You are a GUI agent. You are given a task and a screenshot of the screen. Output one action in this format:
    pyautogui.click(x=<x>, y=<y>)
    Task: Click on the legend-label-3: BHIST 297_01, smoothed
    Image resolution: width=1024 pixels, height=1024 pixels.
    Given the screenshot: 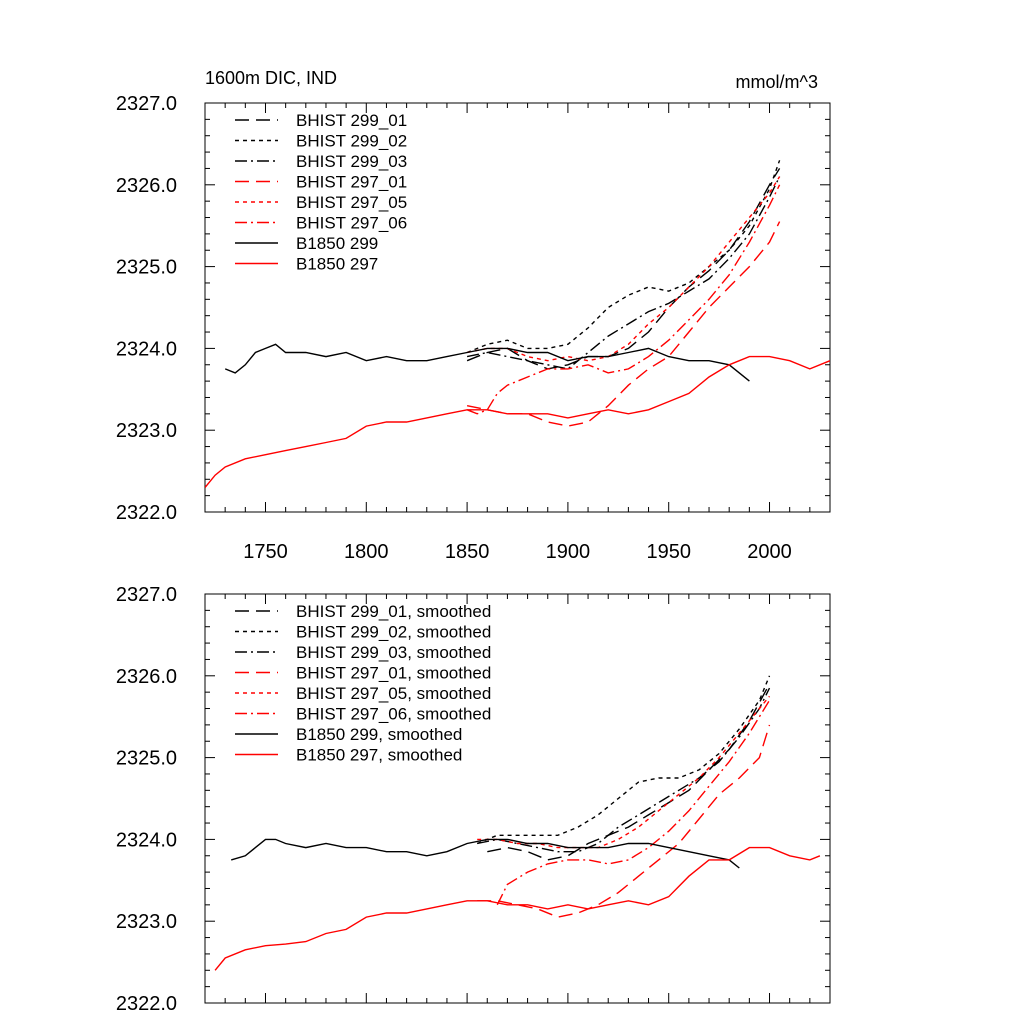 What is the action you would take?
    pyautogui.click(x=393, y=673)
    